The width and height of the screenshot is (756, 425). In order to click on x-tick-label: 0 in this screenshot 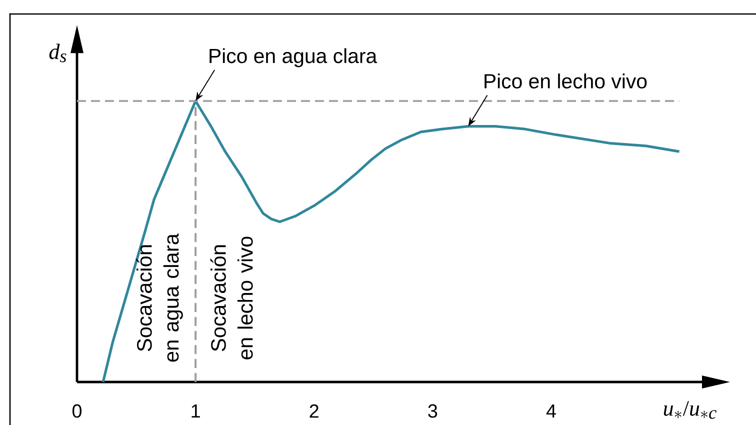, I will do `click(77, 411)`.